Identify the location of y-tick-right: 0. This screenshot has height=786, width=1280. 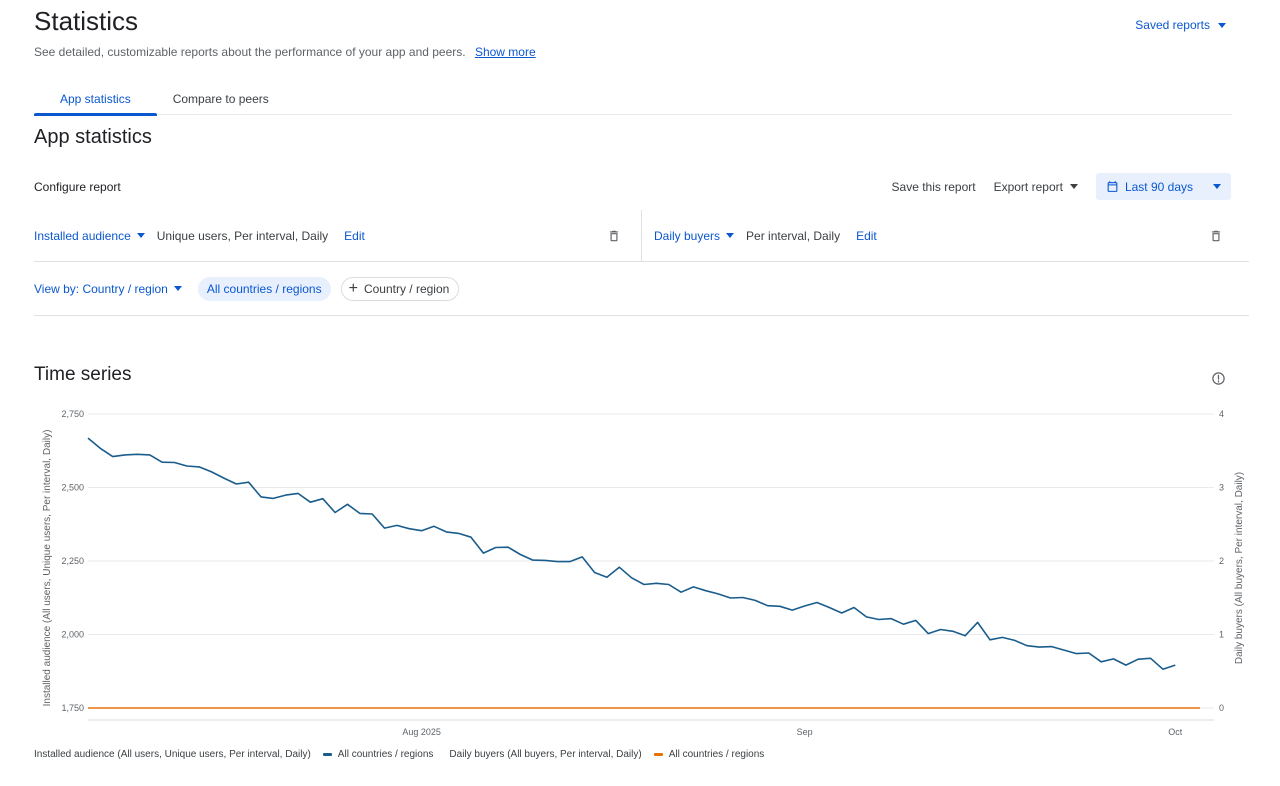
(1221, 708).